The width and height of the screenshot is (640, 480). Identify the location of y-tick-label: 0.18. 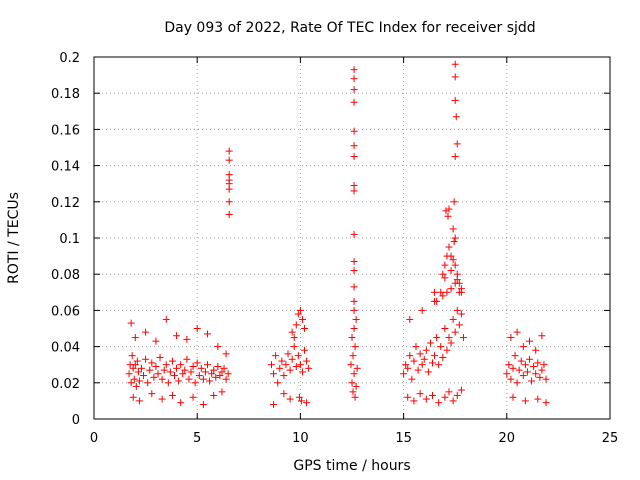
(65, 94).